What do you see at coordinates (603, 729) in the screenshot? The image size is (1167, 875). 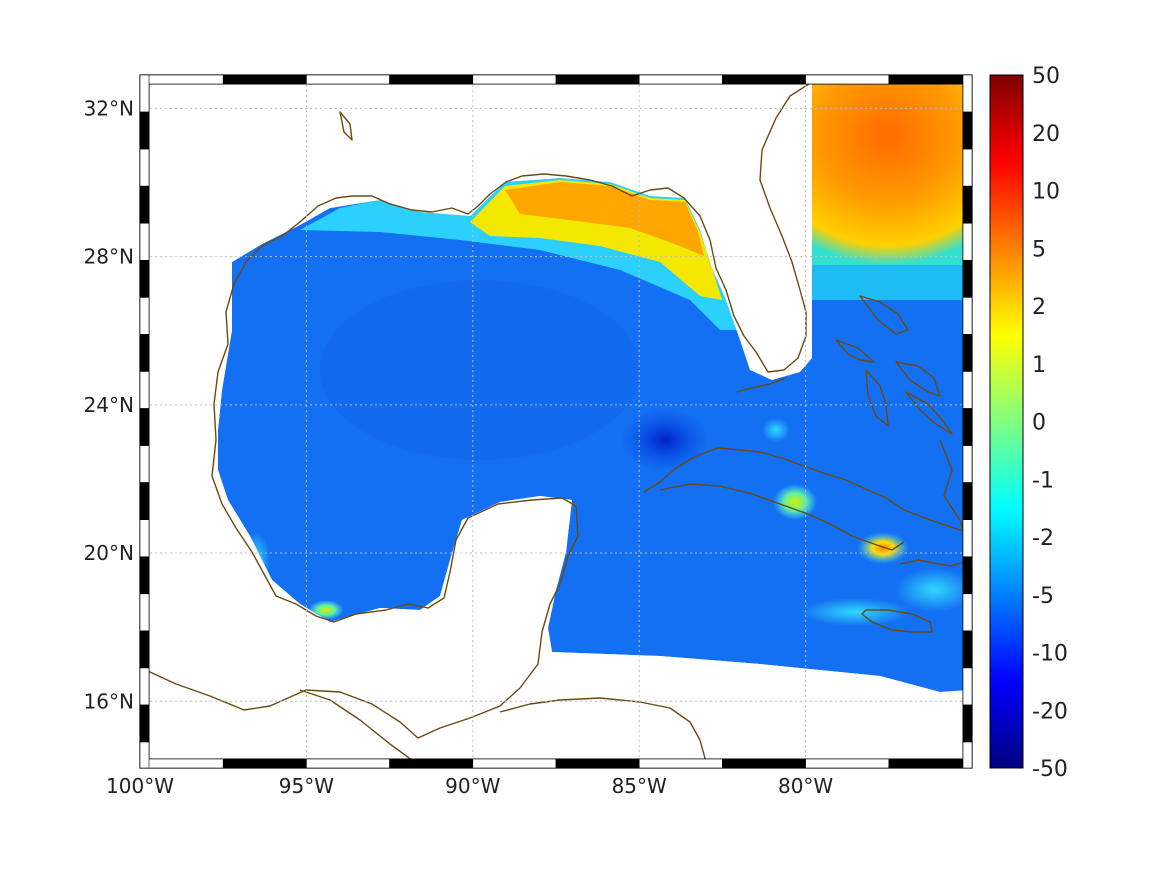 I see `coast-honduras` at bounding box center [603, 729].